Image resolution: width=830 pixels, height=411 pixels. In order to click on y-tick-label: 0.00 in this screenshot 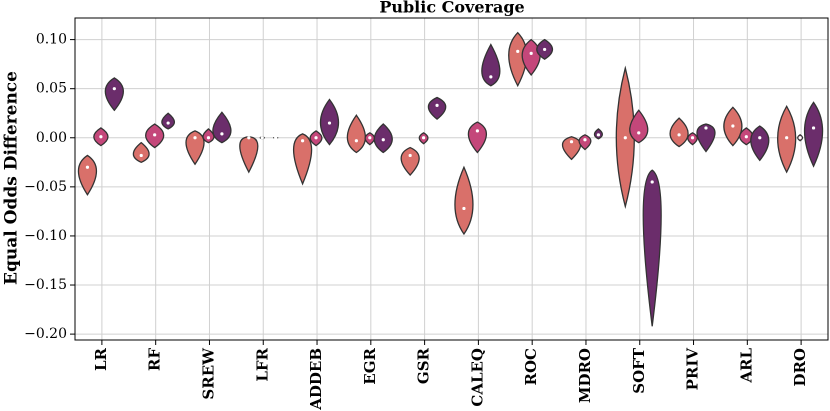, I will do `click(51, 138)`.